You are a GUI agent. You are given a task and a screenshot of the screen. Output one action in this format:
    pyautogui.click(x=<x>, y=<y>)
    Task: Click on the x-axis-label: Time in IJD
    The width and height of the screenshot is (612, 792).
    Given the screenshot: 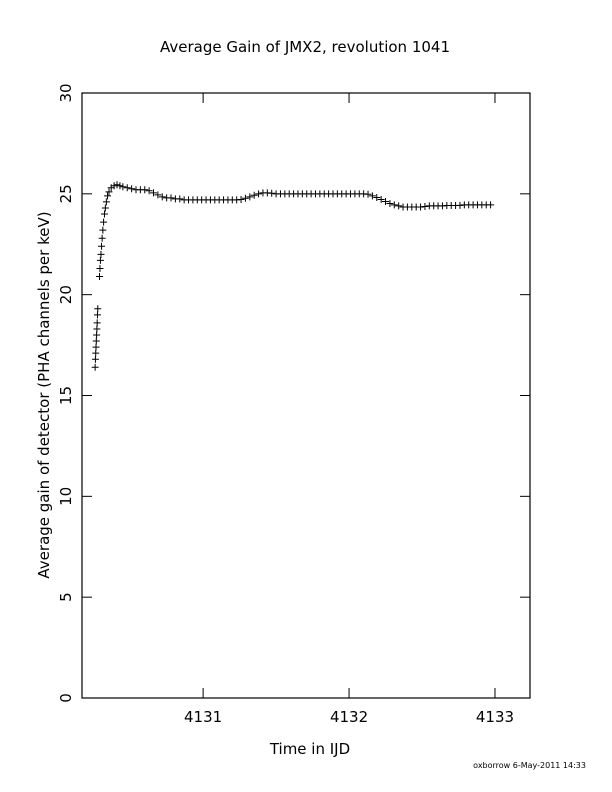 What is the action you would take?
    pyautogui.click(x=309, y=749)
    